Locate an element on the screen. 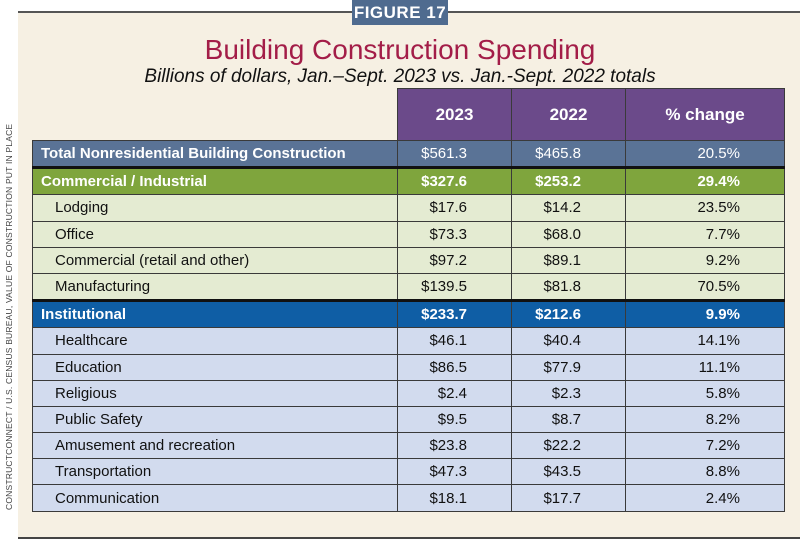 Image resolution: width=800 pixels, height=539 pixels. value-2023: $97.2 is located at coordinates (454, 260).